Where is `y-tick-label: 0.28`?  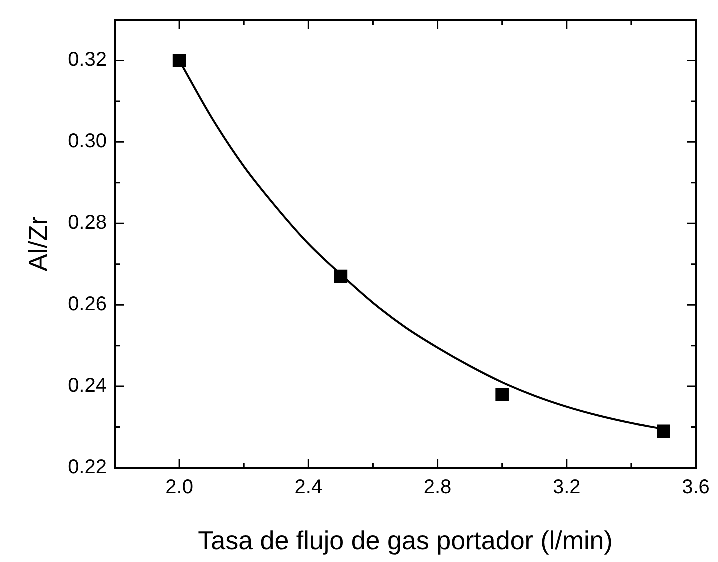 y-tick-label: 0.28 is located at coordinates (87, 223).